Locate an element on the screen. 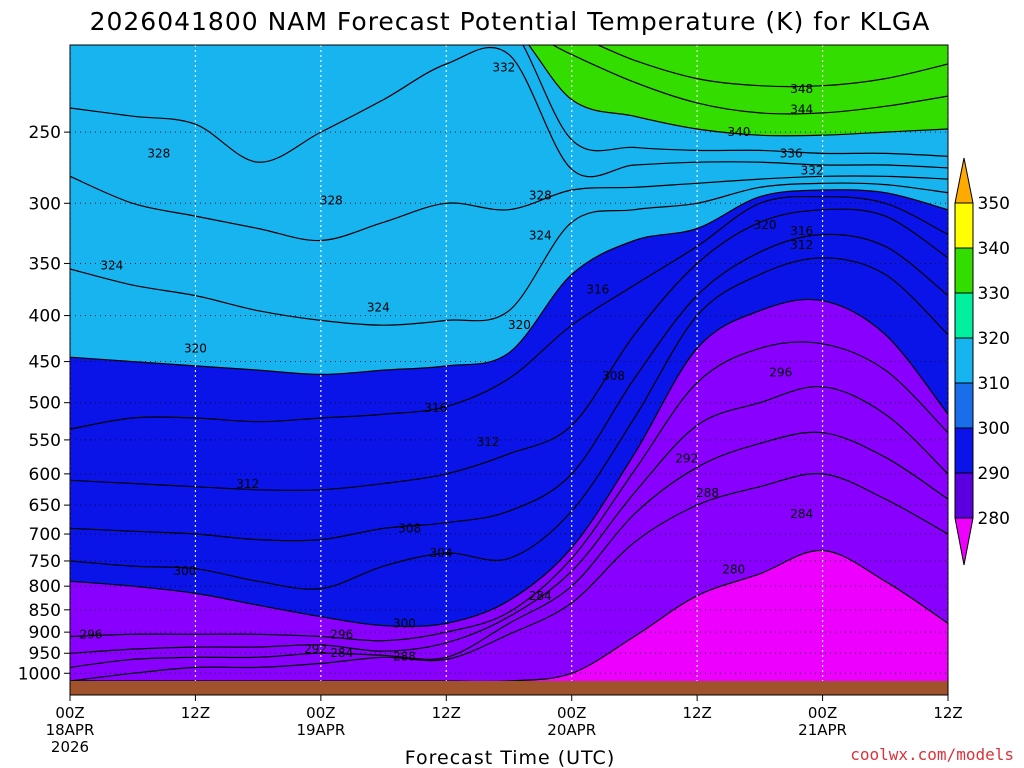  contour-label-336: 336 is located at coordinates (791, 153).